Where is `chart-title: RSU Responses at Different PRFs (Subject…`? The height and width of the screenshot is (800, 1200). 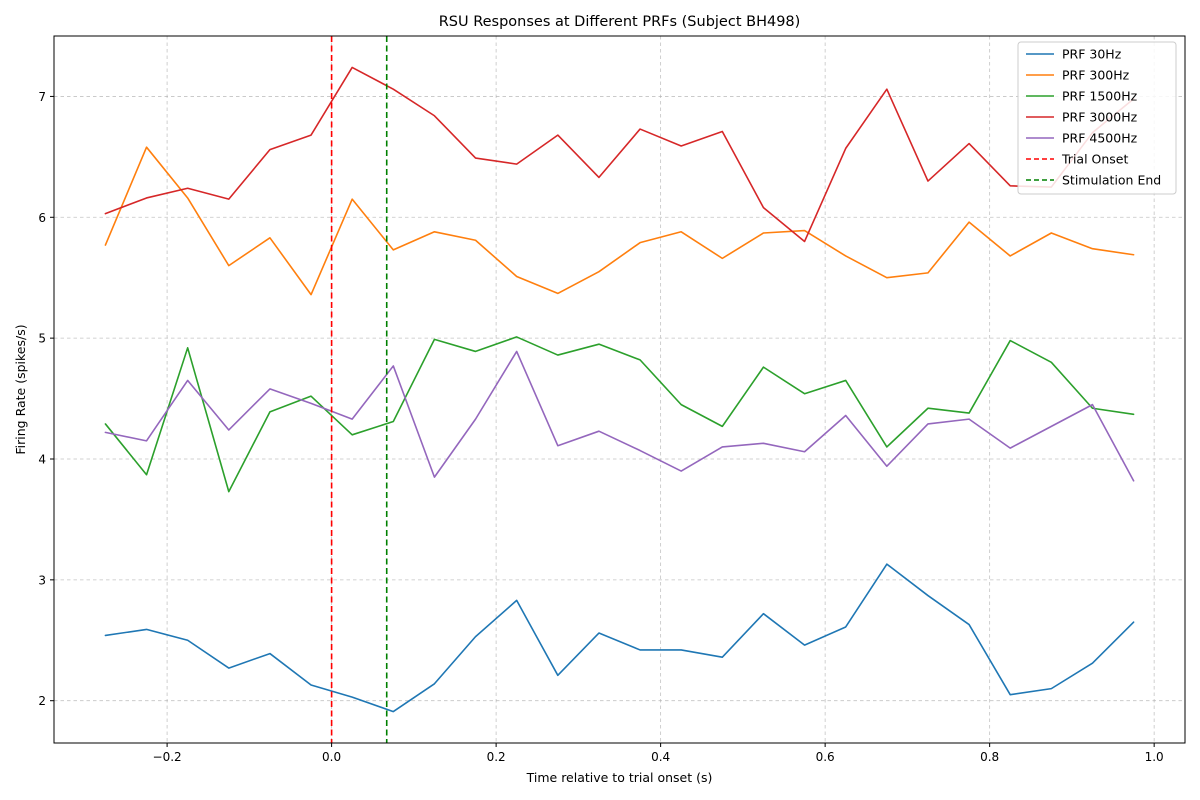
chart-title: RSU Responses at Different PRFs (Subject… is located at coordinates (620, 22).